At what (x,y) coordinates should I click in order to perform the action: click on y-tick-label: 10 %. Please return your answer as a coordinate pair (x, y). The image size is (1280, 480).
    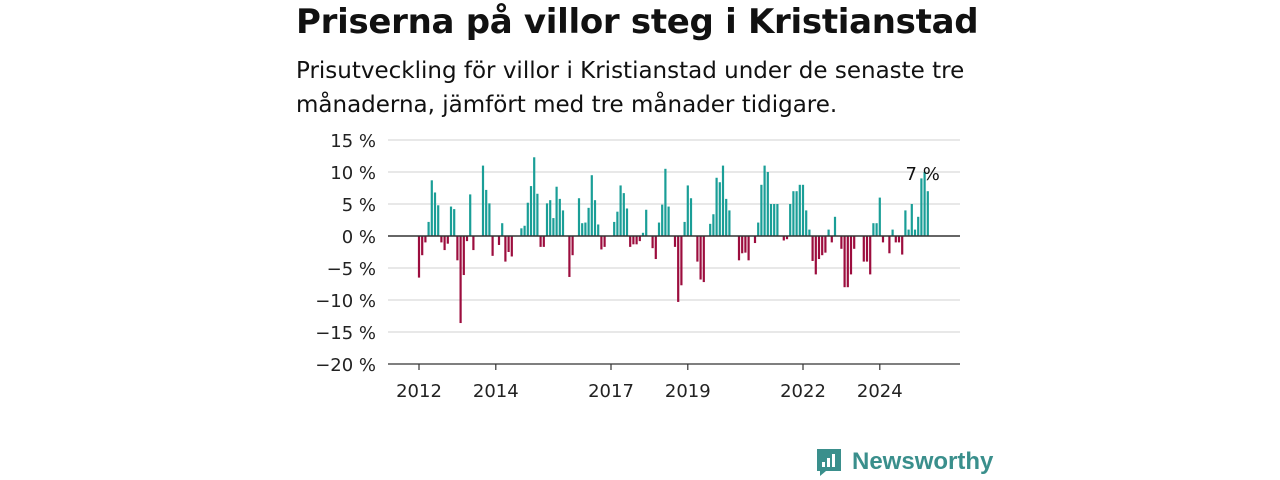
    Looking at the image, I should click on (353, 173).